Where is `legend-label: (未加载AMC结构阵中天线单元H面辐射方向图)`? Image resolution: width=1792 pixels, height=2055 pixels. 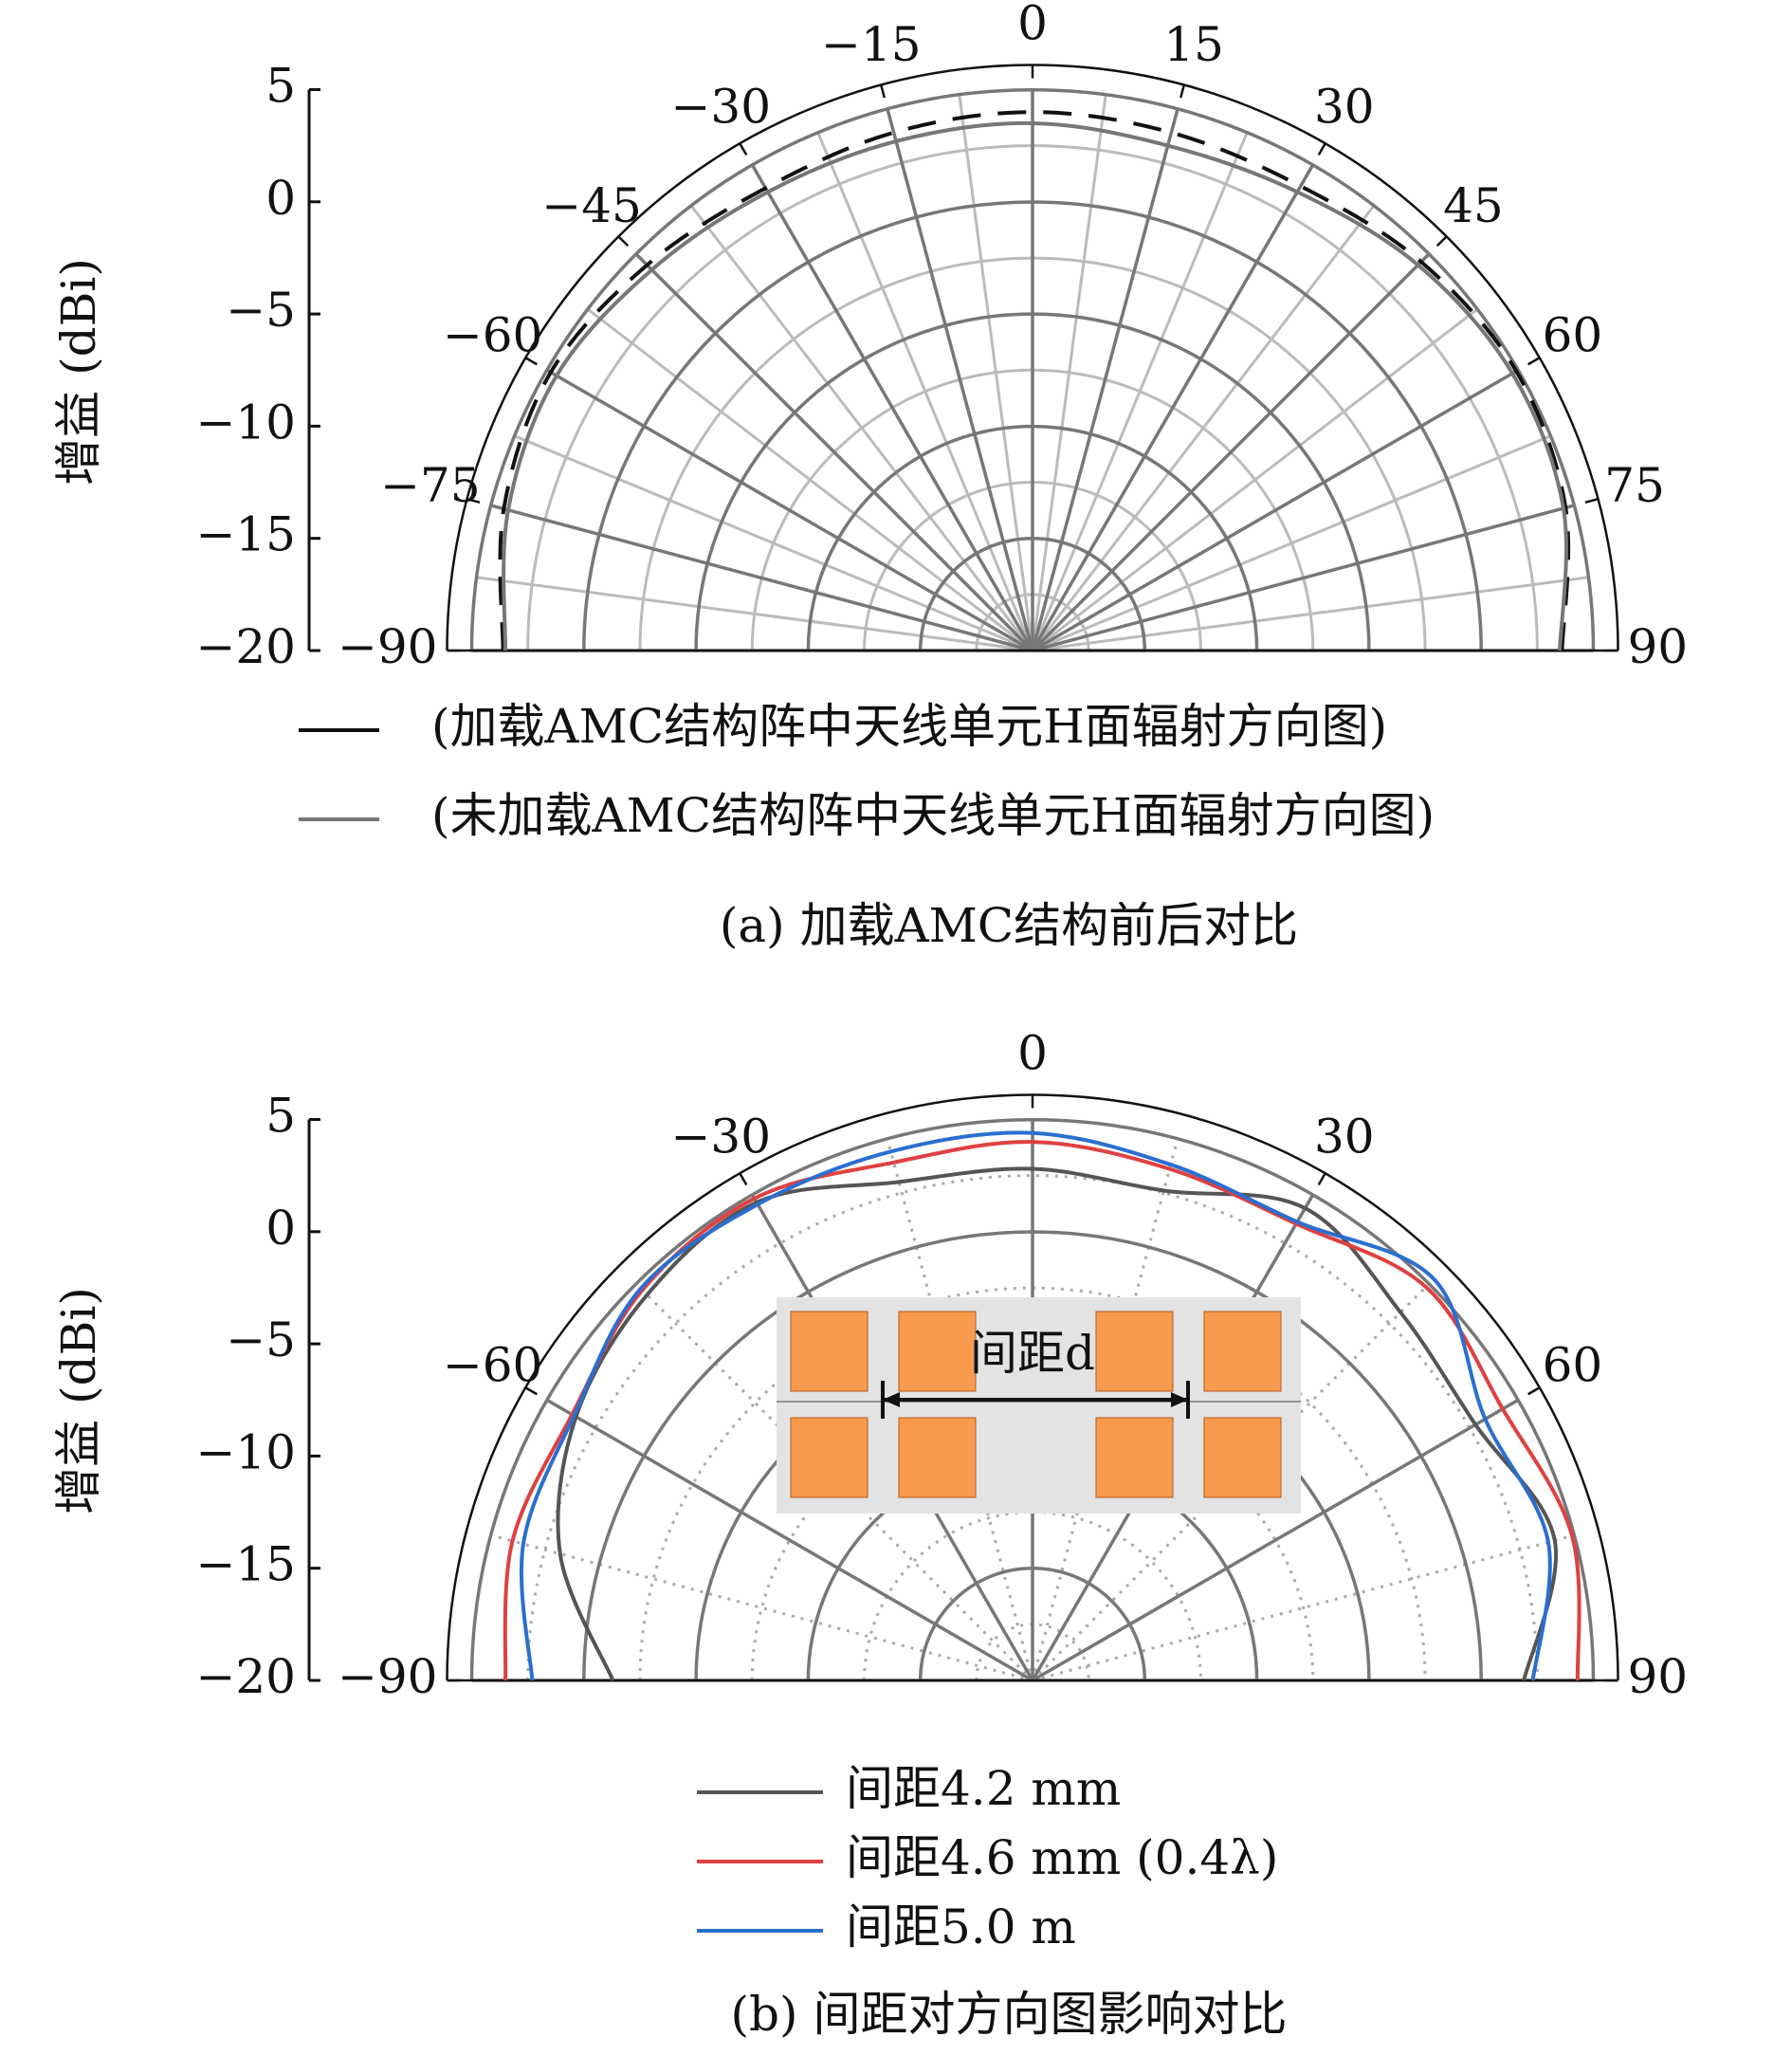 legend-label: (未加载AMC结构阵中天线单元H面辐射方向图) is located at coordinates (933, 815).